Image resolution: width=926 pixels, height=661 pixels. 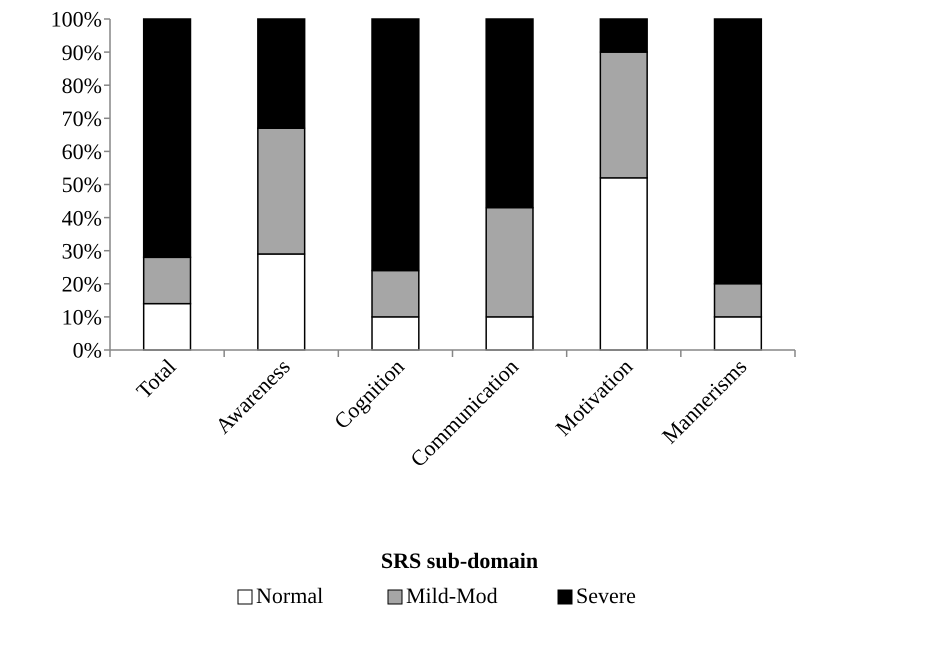 I want to click on y-tick-label: 0%, so click(x=87, y=350).